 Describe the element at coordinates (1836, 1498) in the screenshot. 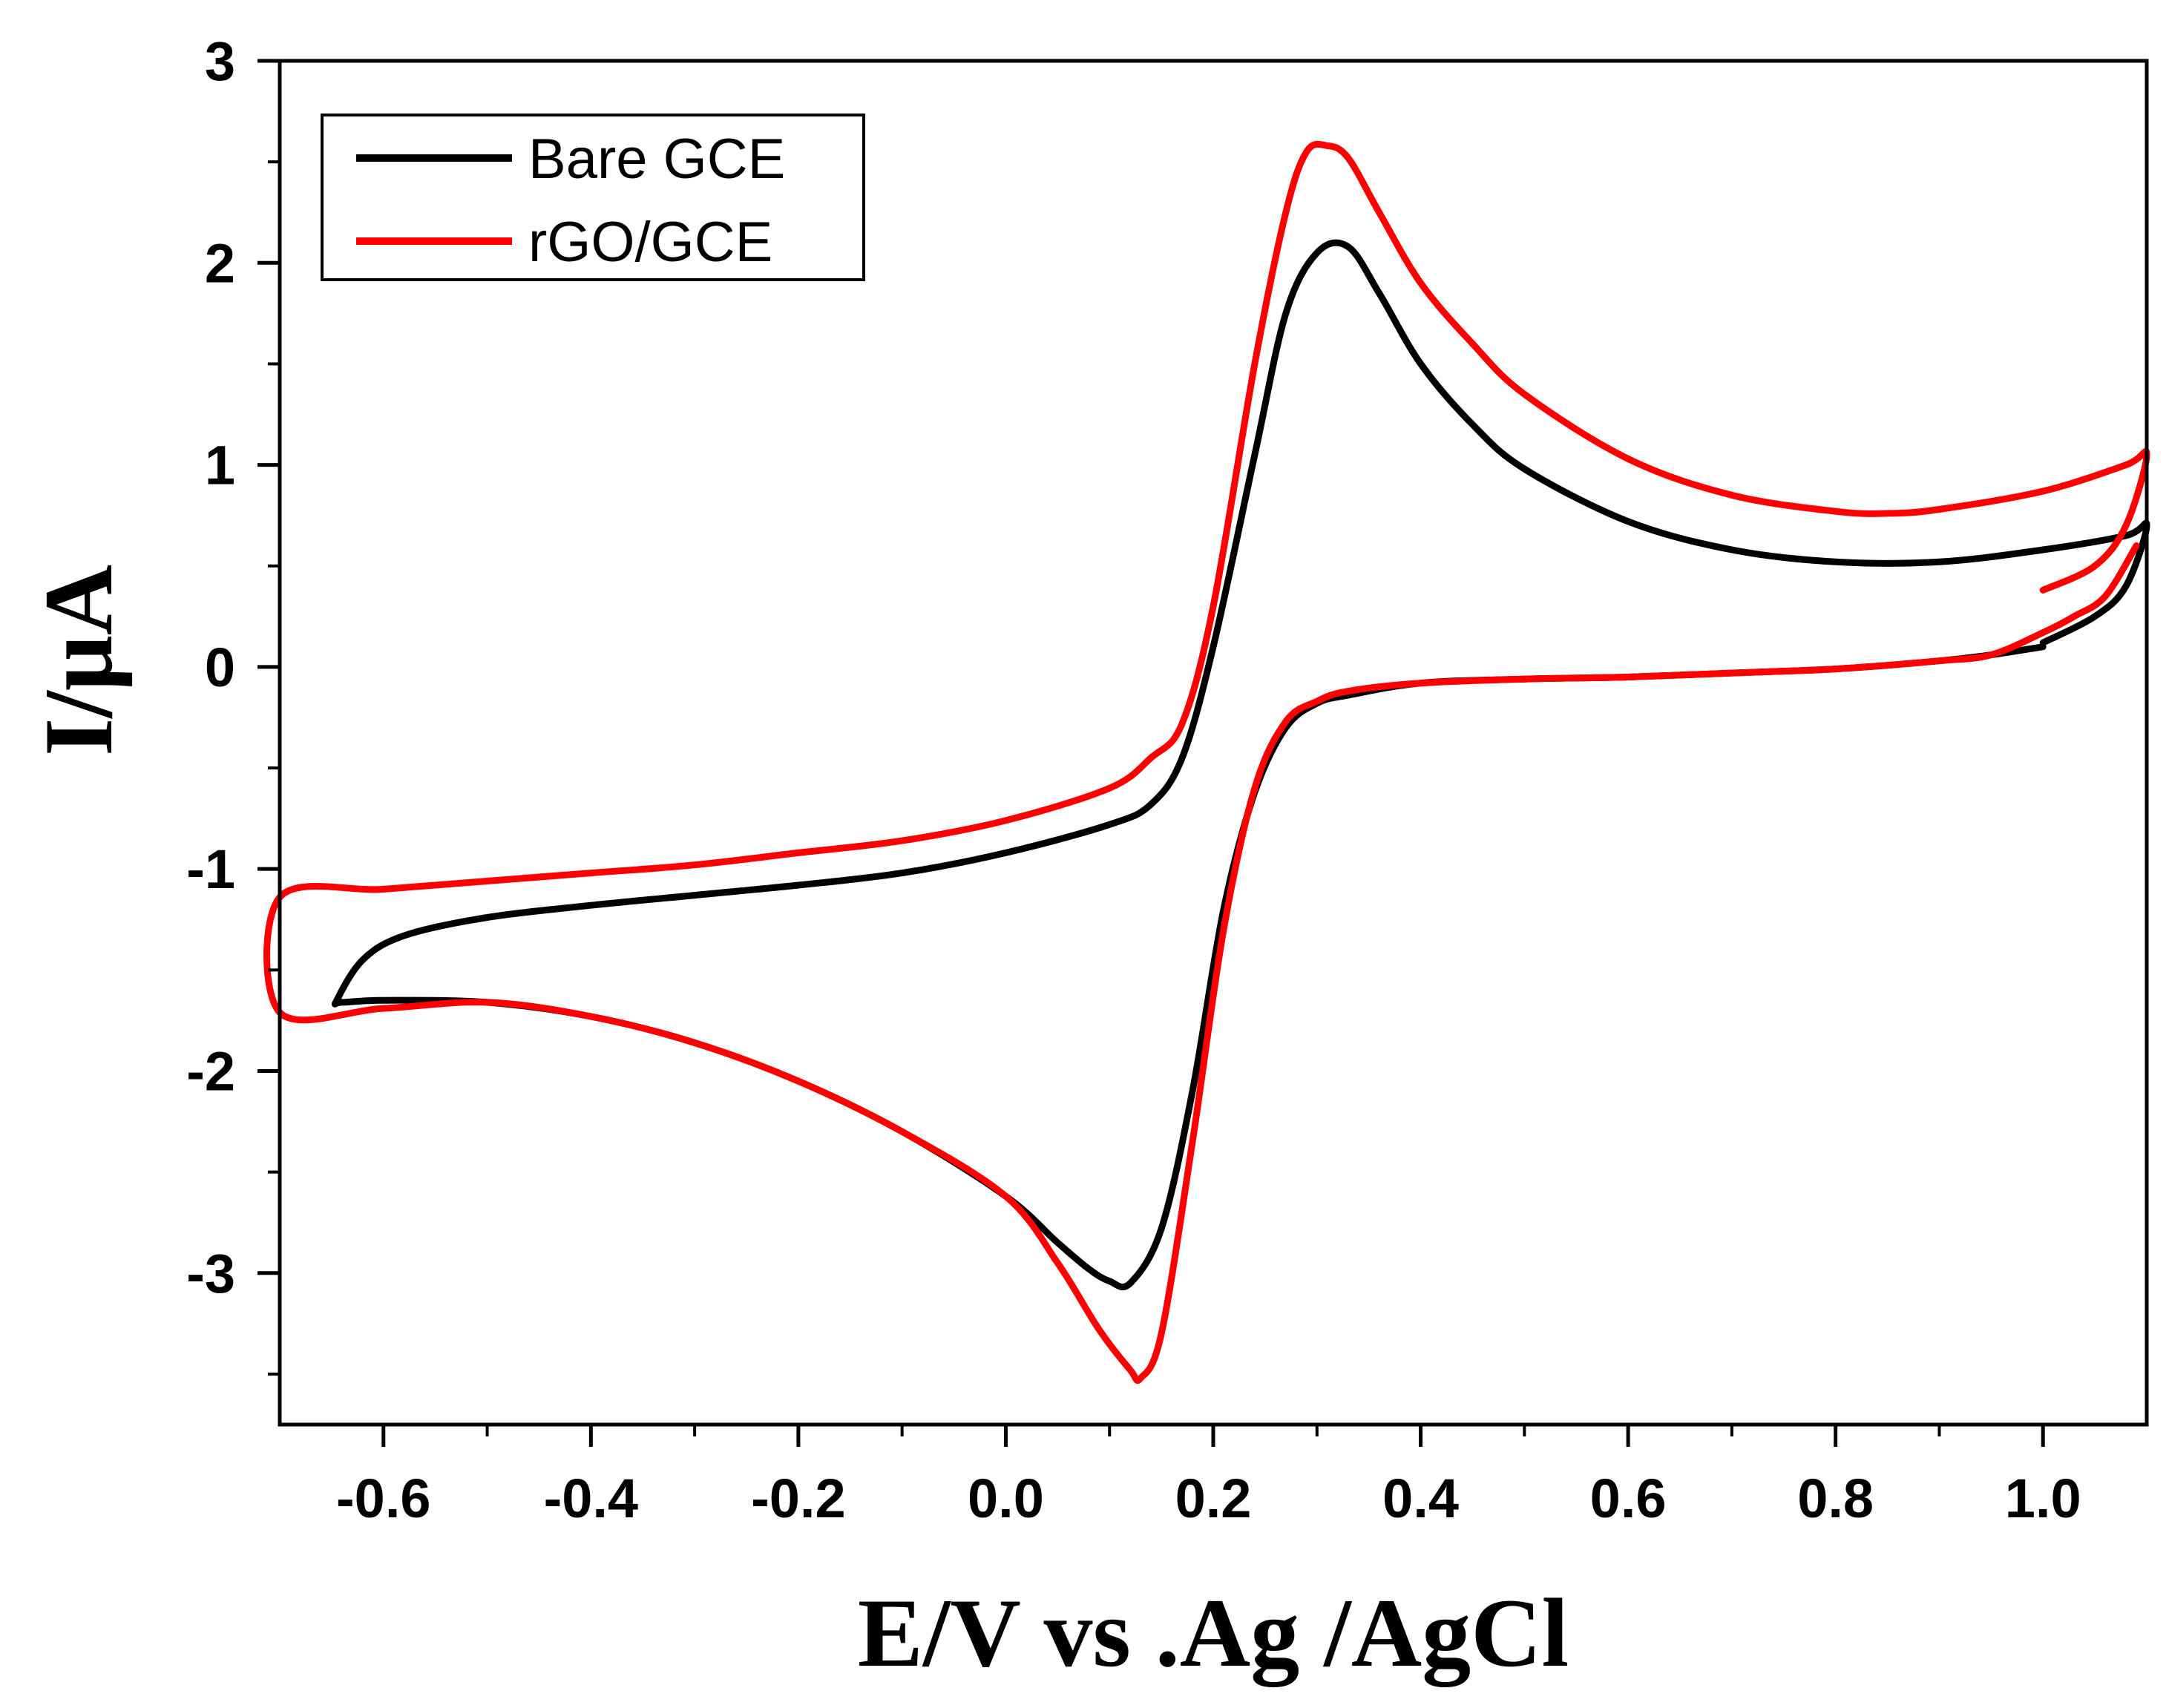

I see `x-tick-label: 0.8` at that location.